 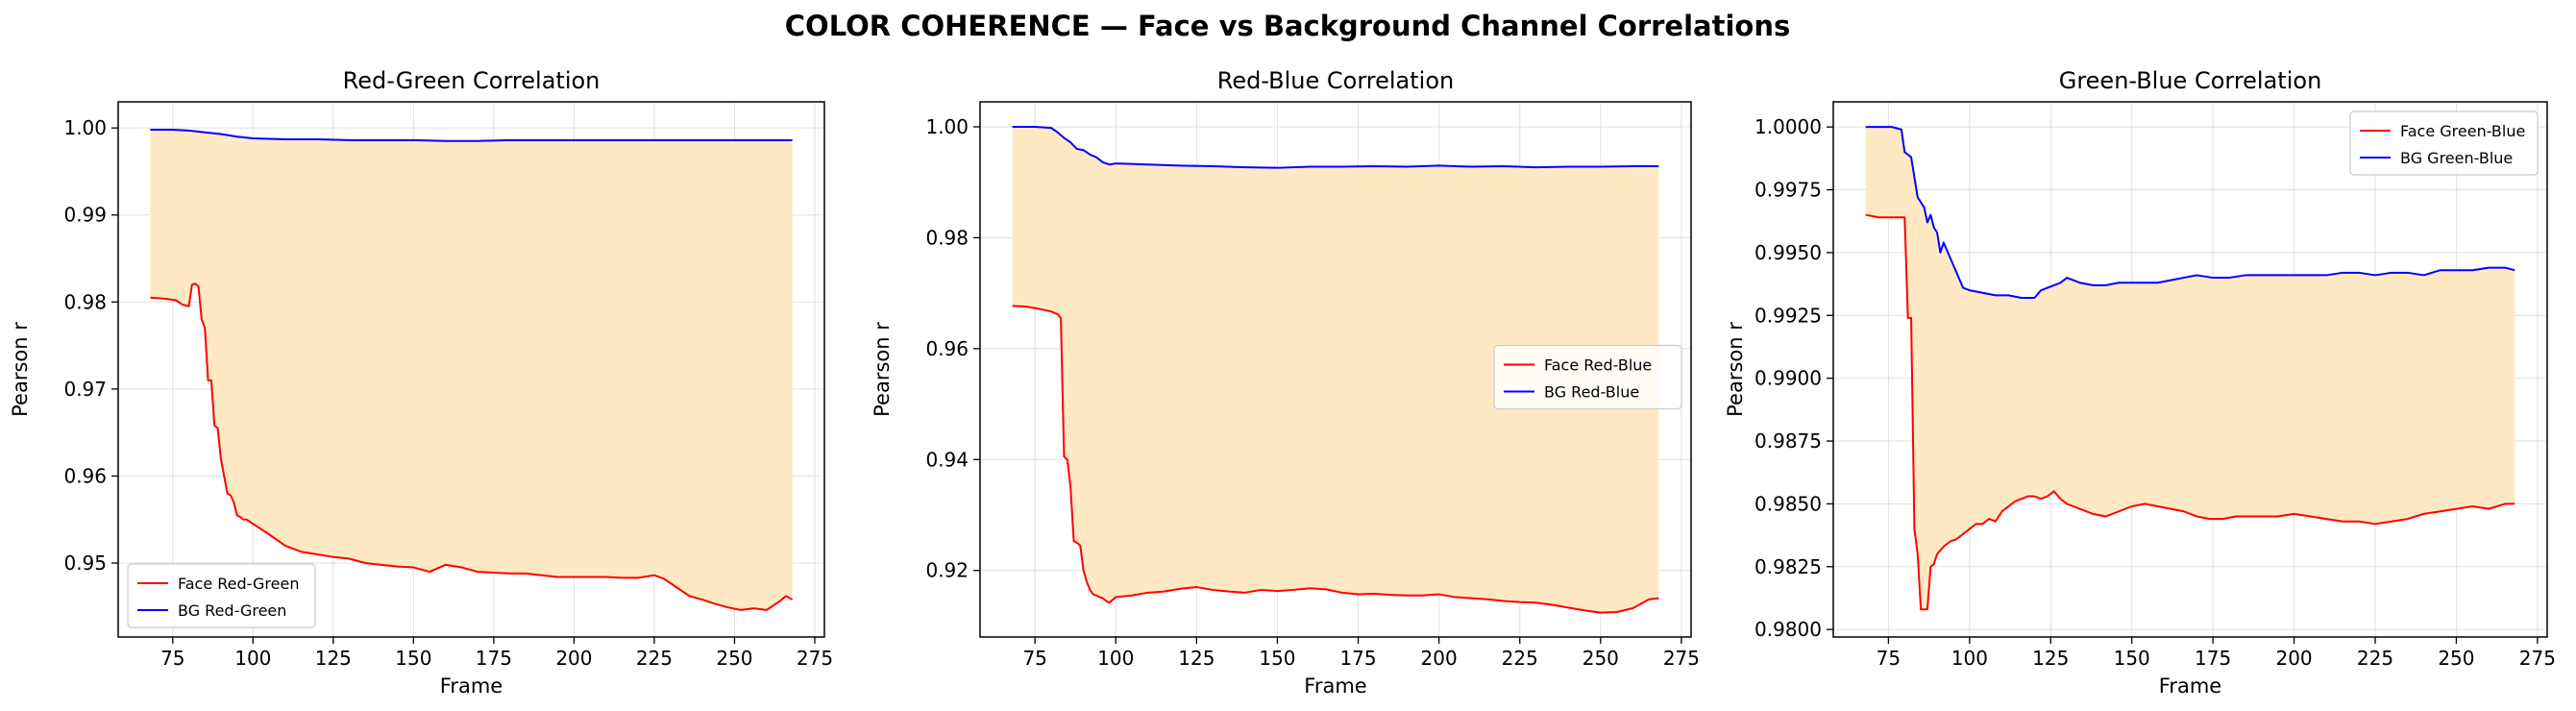 I want to click on legend-entry-label: Face Red-Green, so click(x=238, y=584).